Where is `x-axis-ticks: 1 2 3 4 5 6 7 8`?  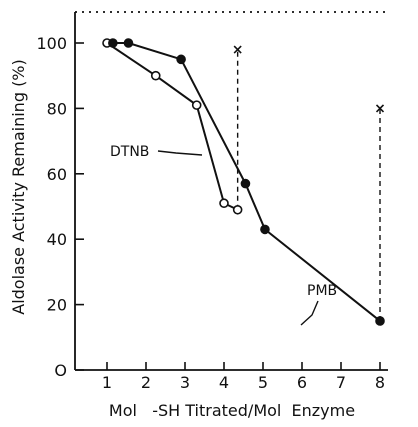
x-axis-ticks: 1 2 3 4 5 6 7 8 is located at coordinates (243, 377).